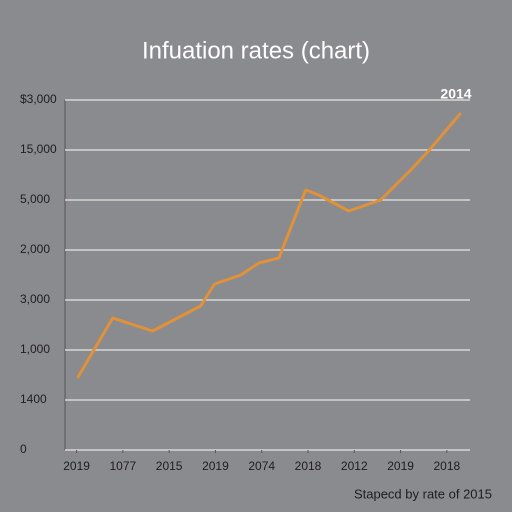 The image size is (512, 512). I want to click on y-tick-label: 3,000, so click(35, 299).